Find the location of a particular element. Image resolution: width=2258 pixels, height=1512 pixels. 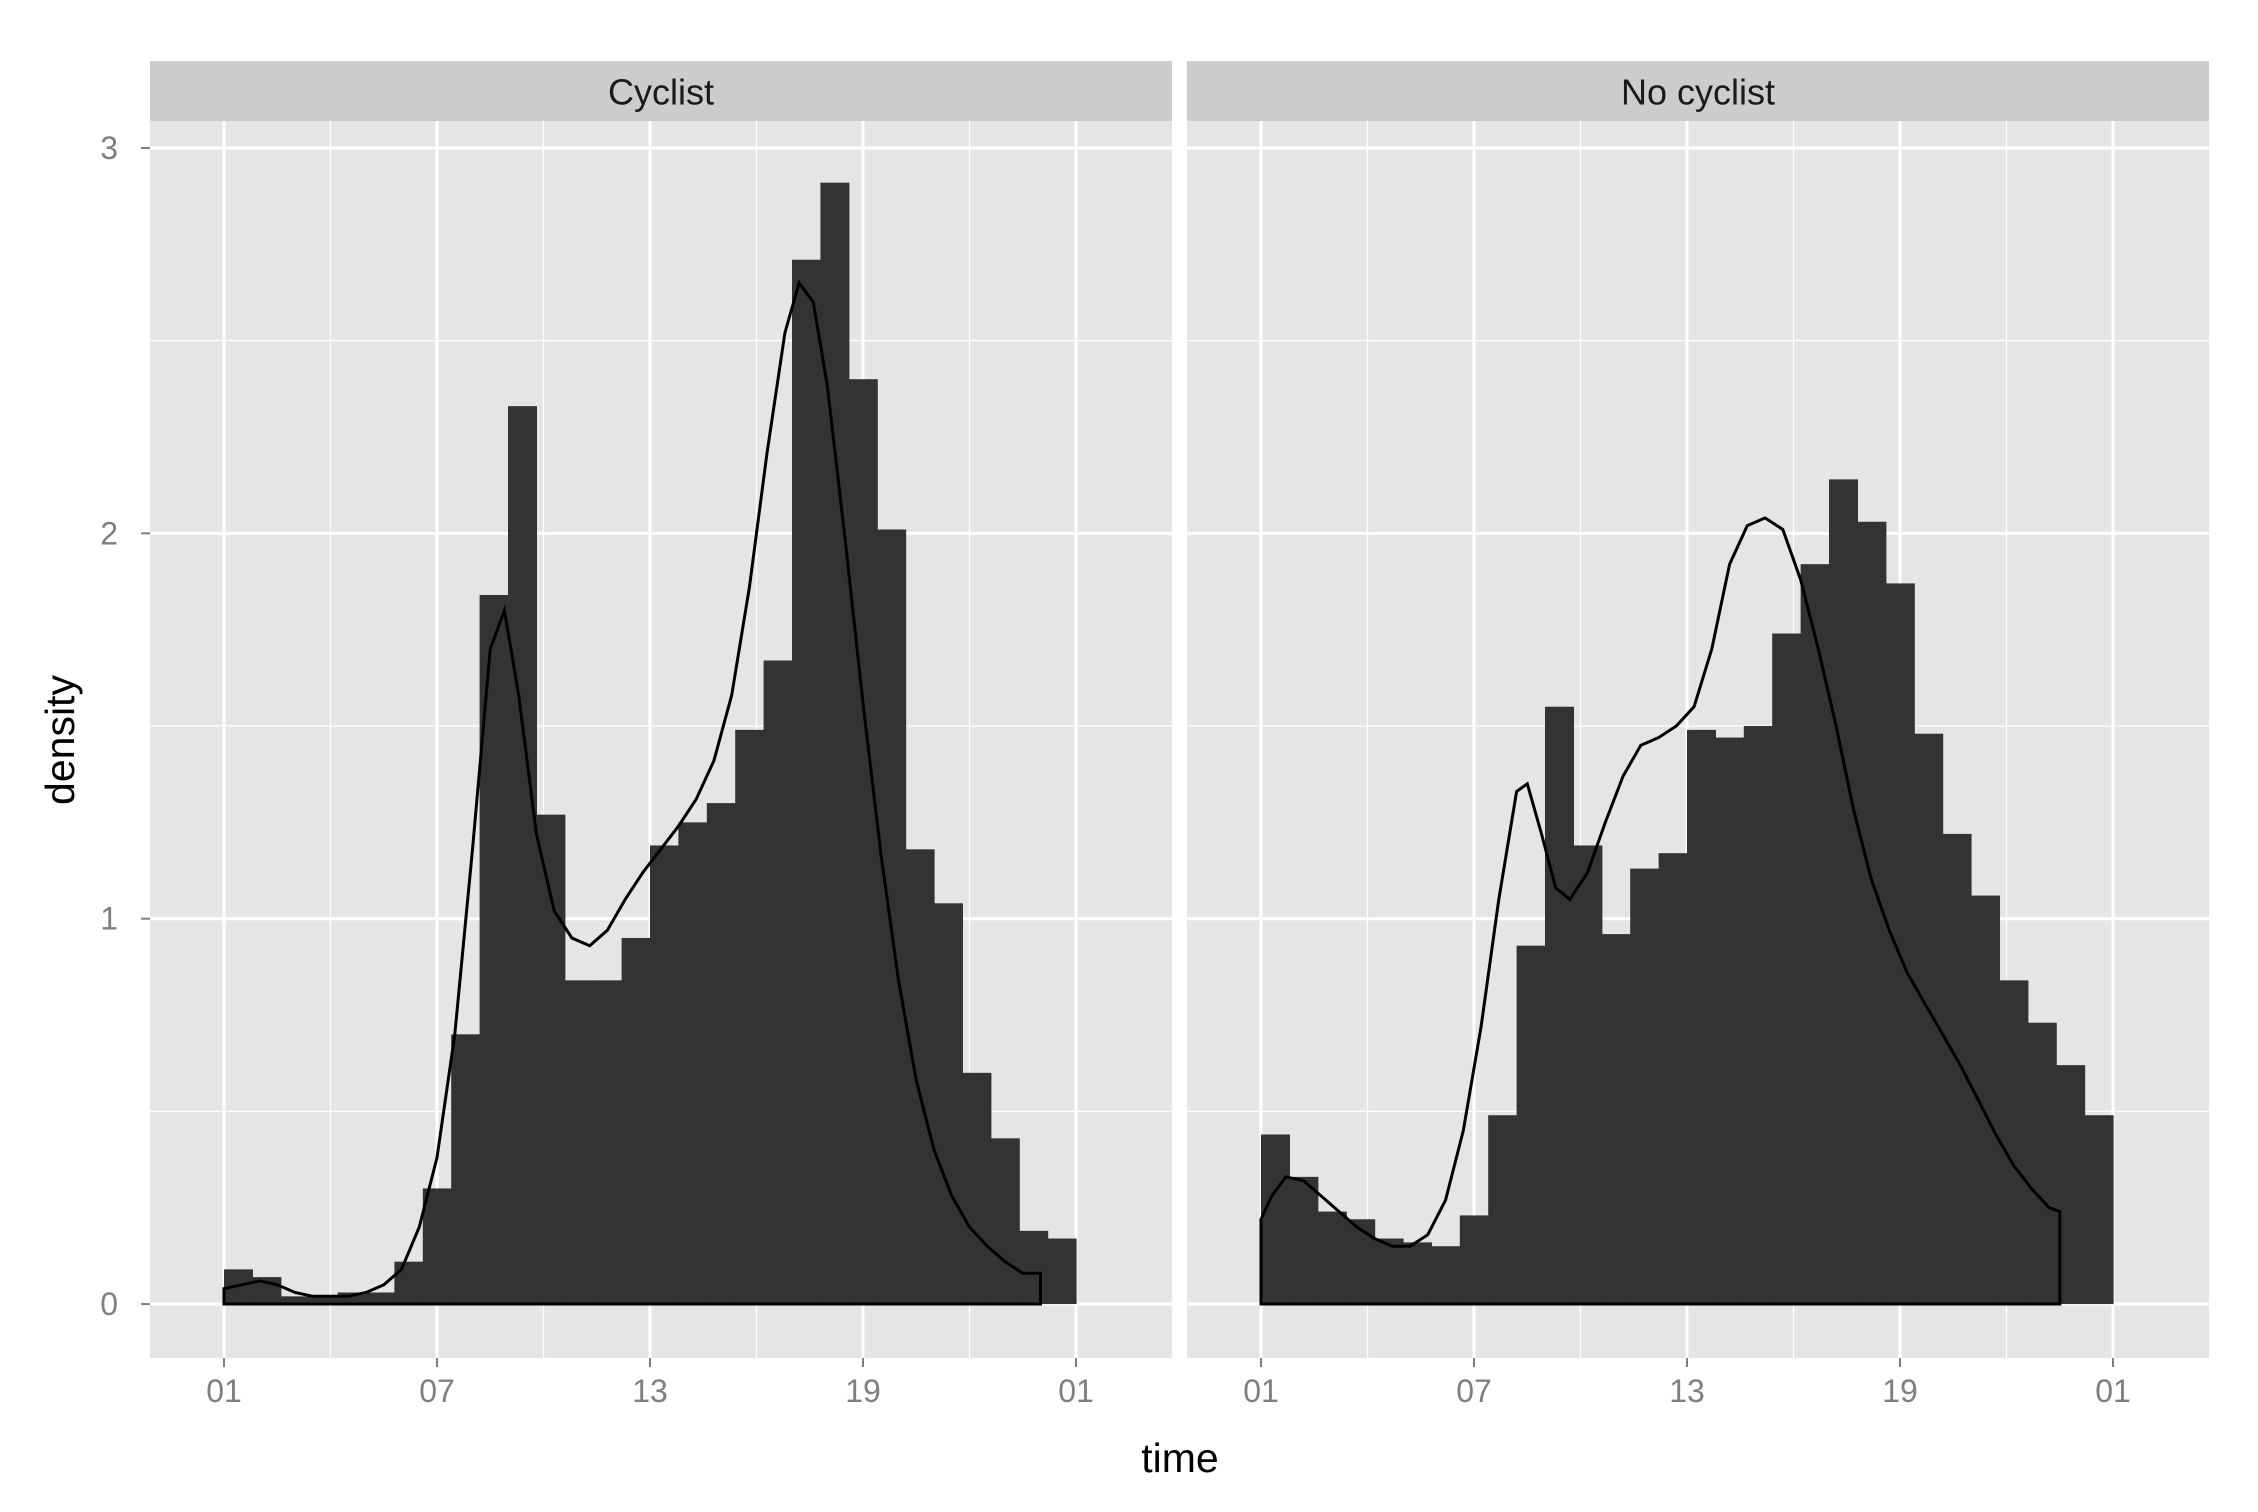

strip-bg-no-cyclist is located at coordinates (1698, 91).